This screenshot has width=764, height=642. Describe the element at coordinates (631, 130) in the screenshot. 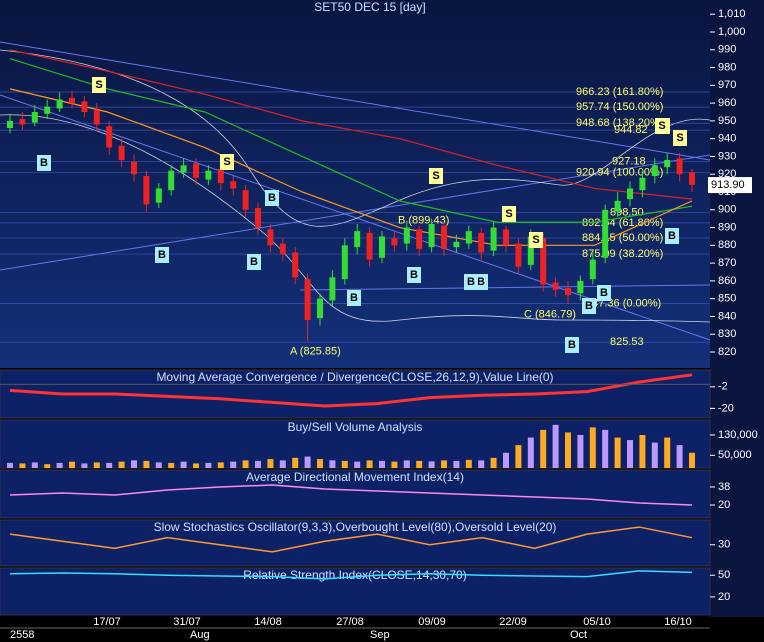

I see `annotation: 944.82` at that location.